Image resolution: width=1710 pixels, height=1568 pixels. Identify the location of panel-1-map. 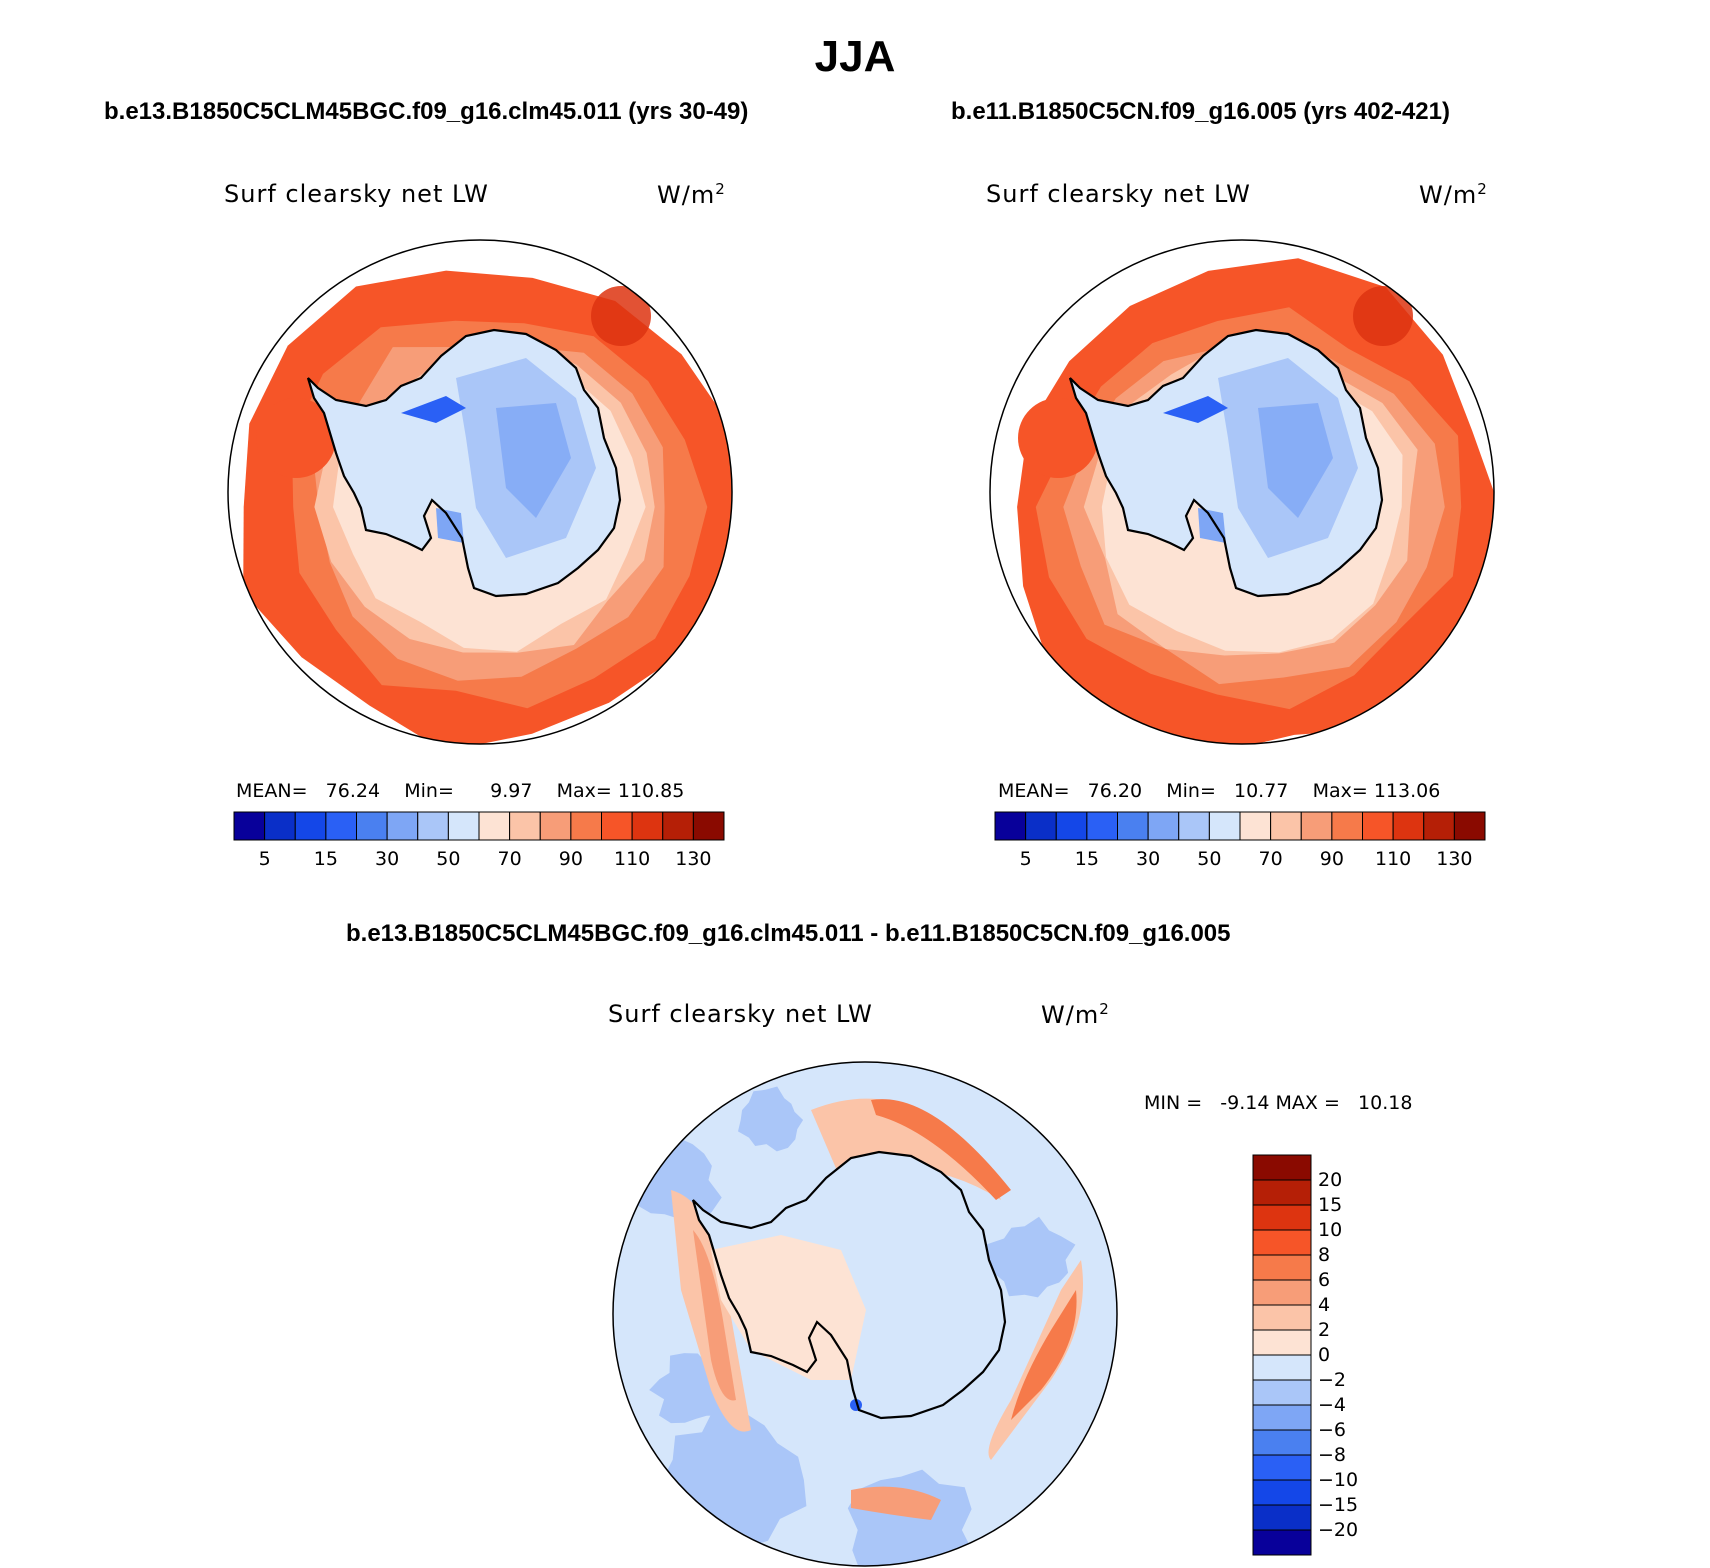
(480, 492).